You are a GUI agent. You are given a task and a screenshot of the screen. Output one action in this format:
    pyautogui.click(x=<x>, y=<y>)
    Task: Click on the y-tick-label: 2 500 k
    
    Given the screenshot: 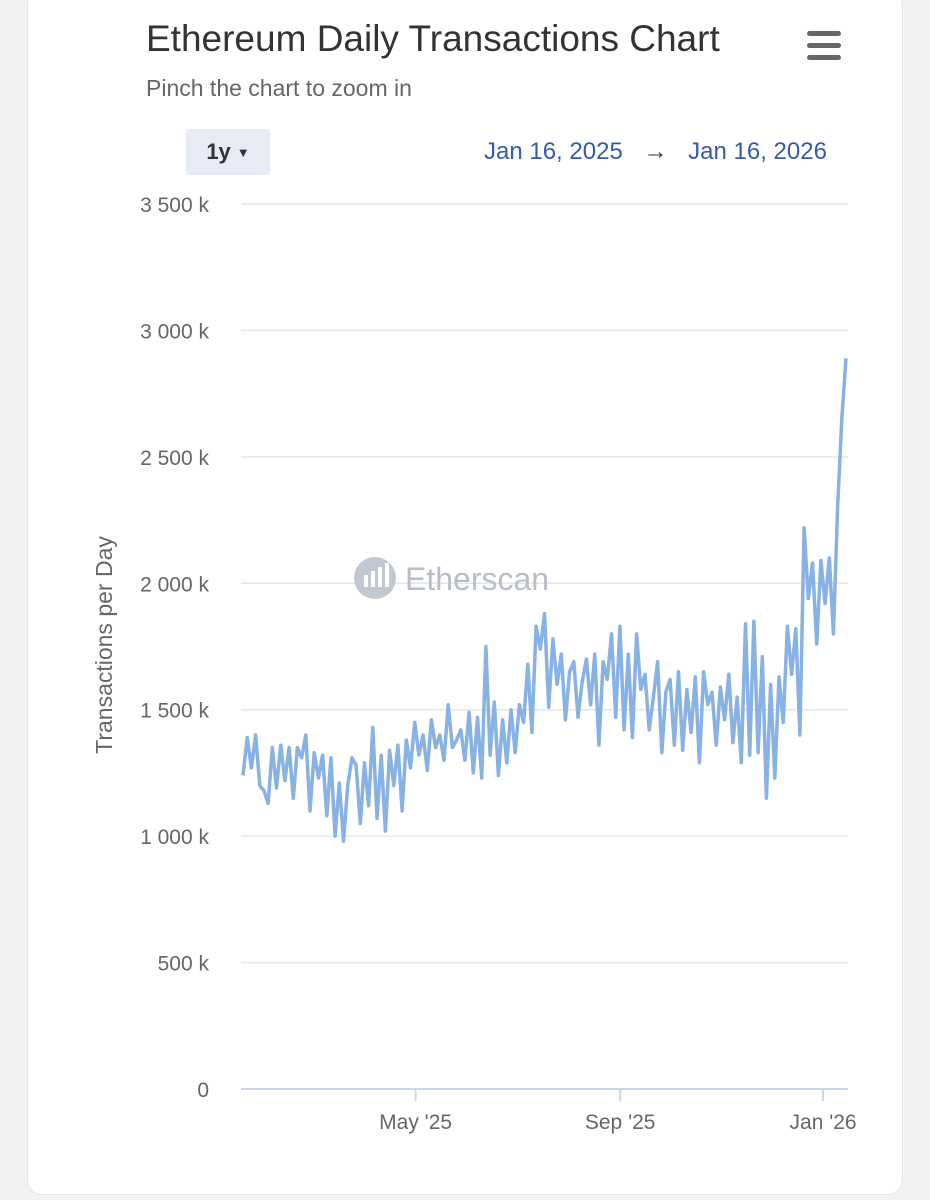 What is the action you would take?
    pyautogui.click(x=174, y=458)
    